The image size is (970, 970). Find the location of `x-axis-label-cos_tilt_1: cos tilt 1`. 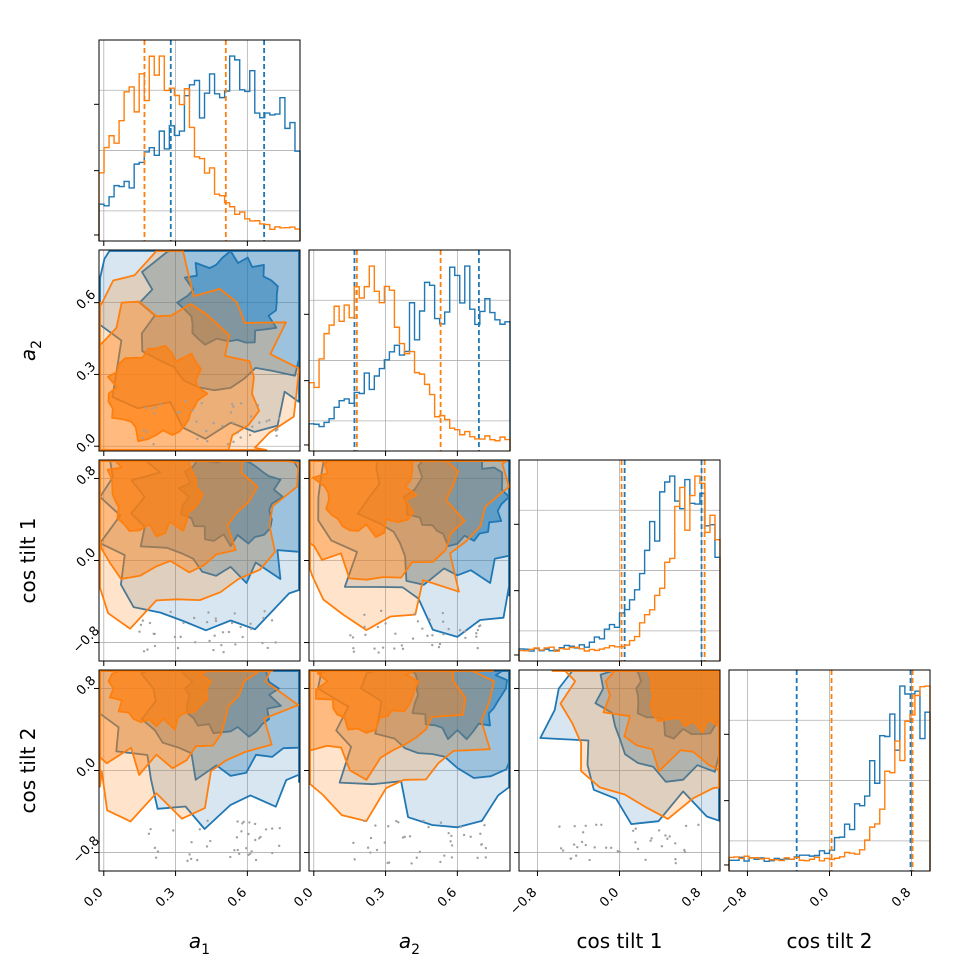

x-axis-label-cos_tilt_1: cos tilt 1 is located at coordinates (620, 941).